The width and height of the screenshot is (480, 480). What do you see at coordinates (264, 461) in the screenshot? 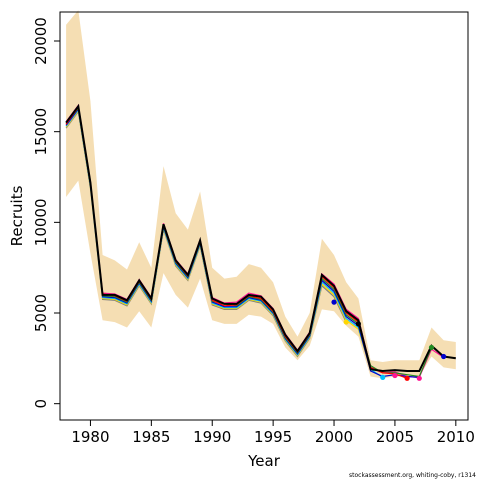
I see `x-axis-title: Year` at bounding box center [264, 461].